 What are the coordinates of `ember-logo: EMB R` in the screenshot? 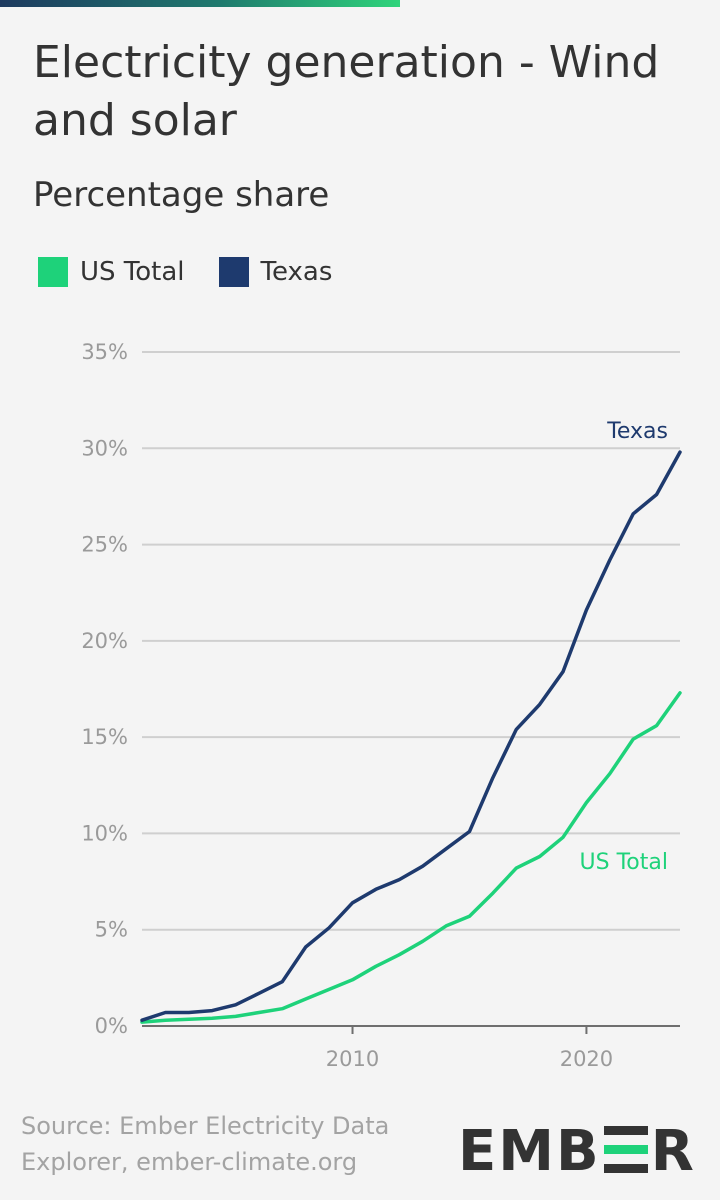 It's located at (577, 1152).